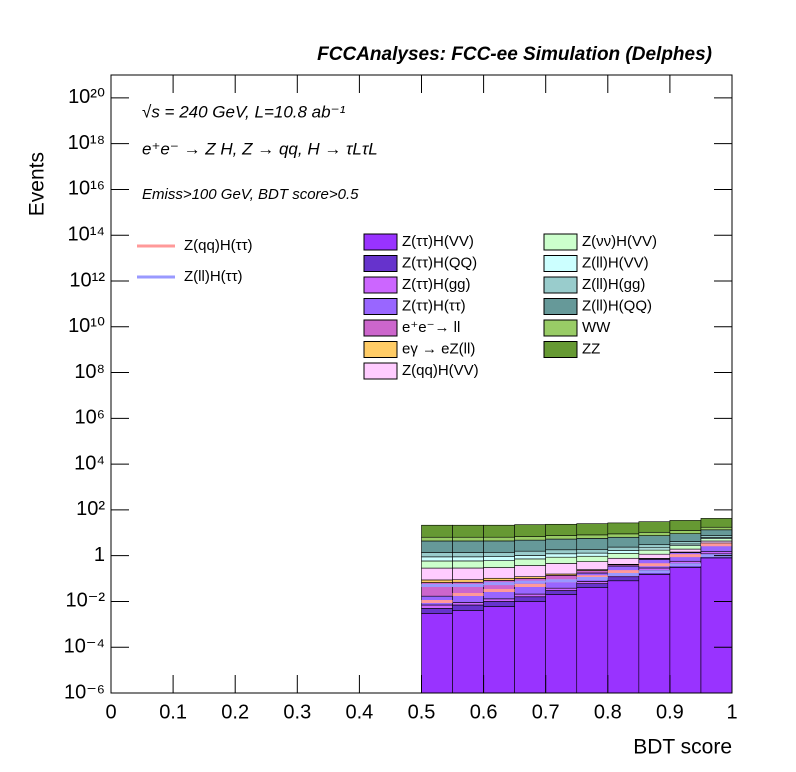 The height and width of the screenshot is (772, 796). I want to click on legend-label: Z(ll)H(ττ), so click(213, 276).